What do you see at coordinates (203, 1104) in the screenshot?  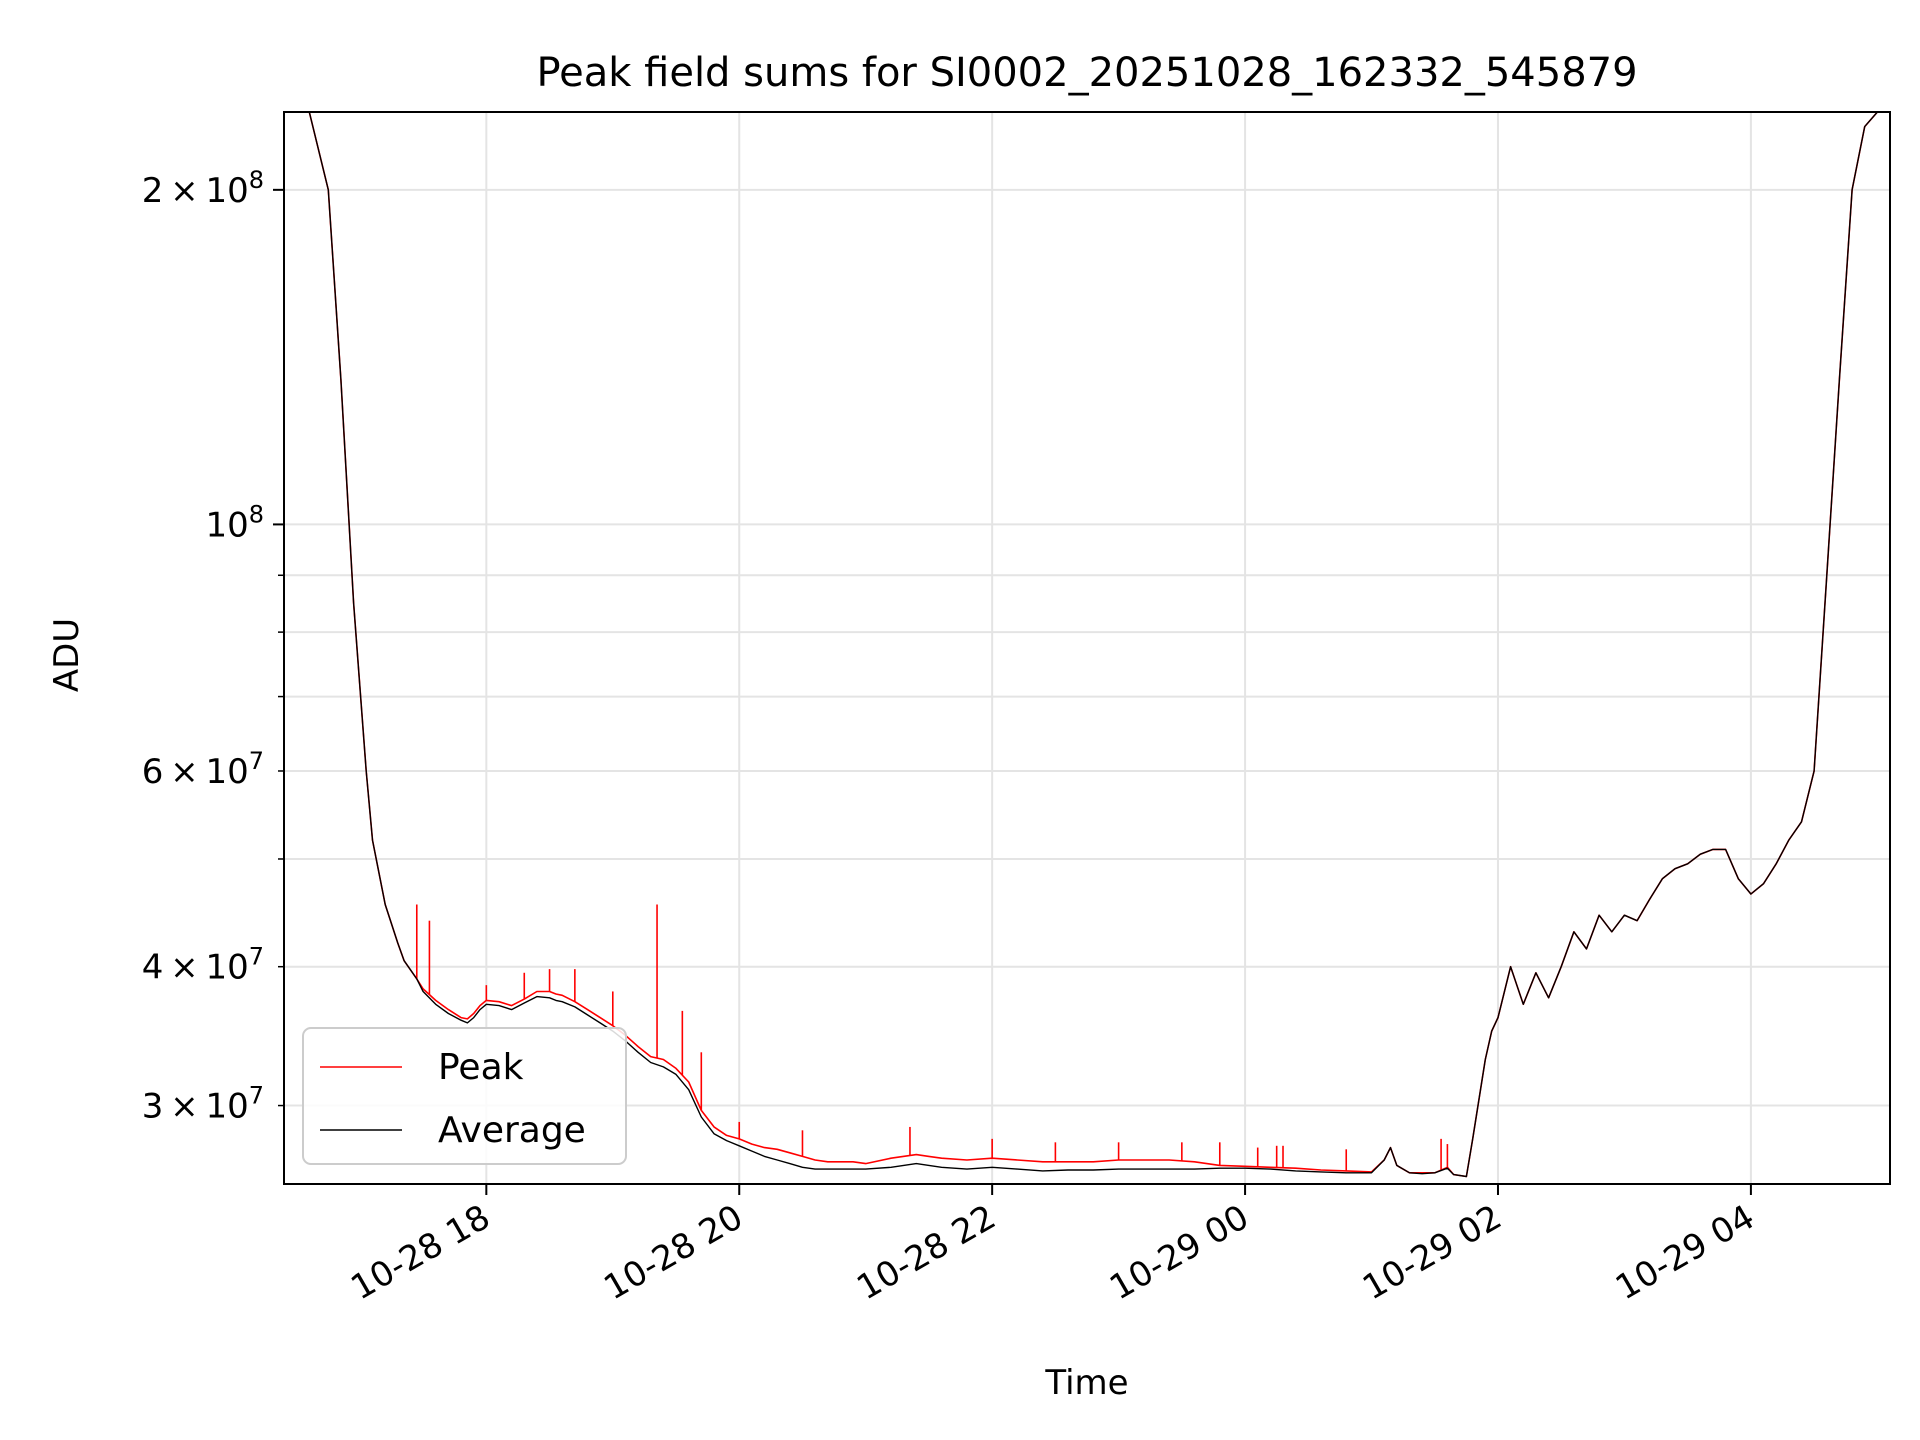 I see `y-minor-tick-label: 3 × 107` at bounding box center [203, 1104].